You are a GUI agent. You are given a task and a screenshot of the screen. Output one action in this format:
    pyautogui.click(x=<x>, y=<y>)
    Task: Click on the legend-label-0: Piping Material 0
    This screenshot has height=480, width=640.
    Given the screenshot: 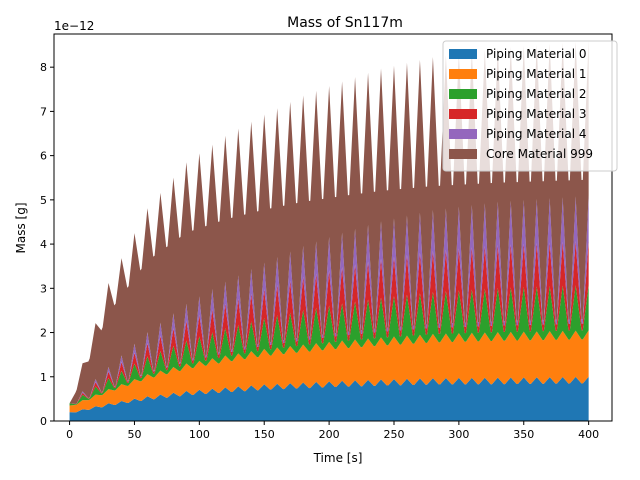 What is the action you would take?
    pyautogui.click(x=536, y=54)
    